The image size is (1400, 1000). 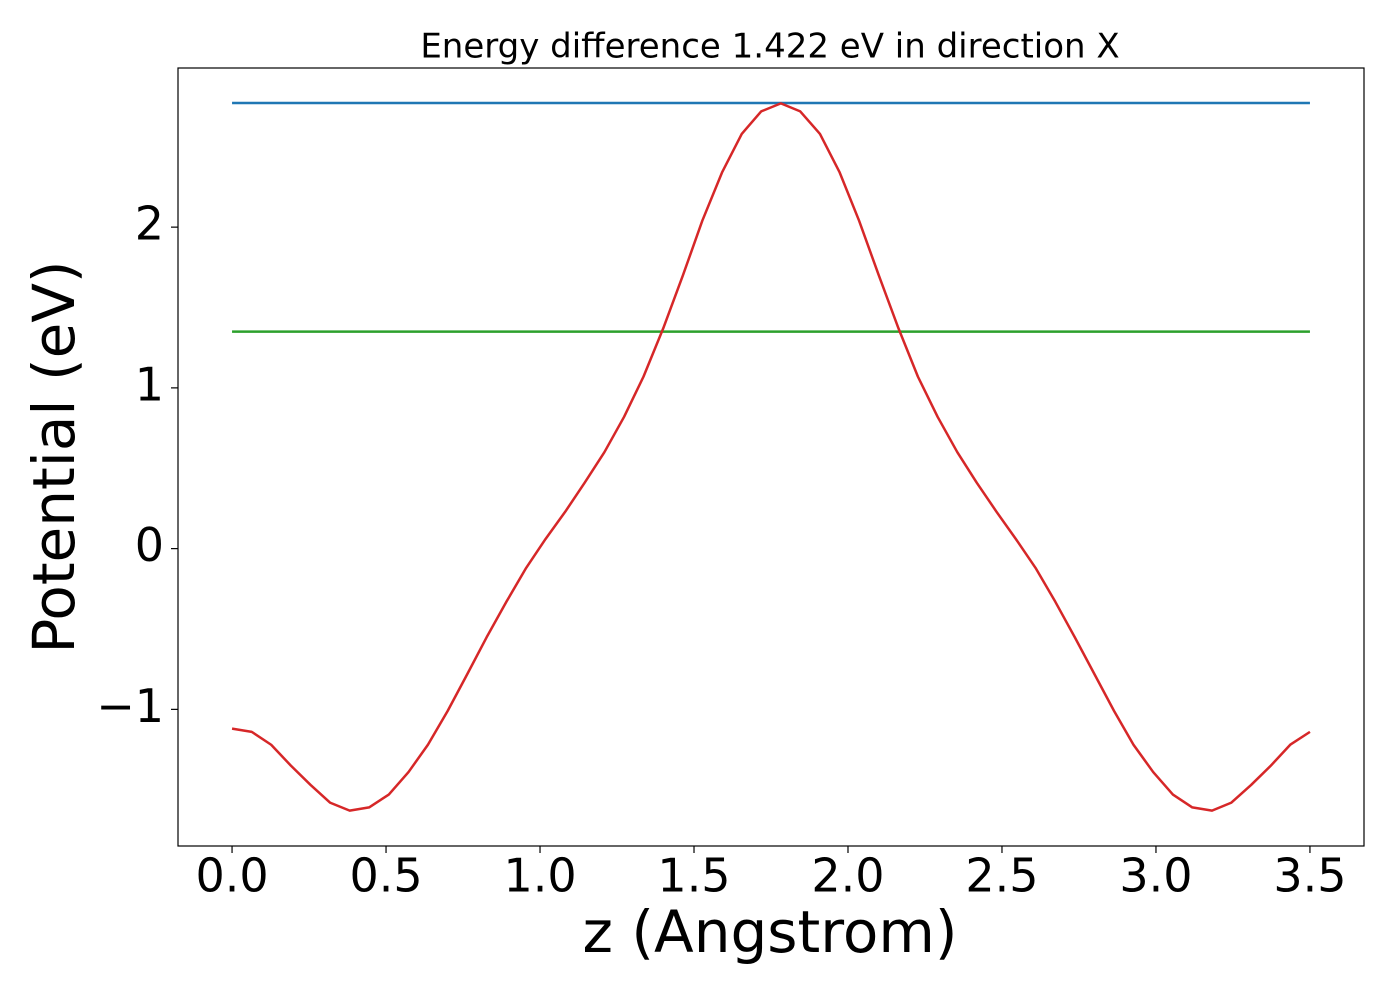 I want to click on y-tick-label: 1, so click(x=149, y=384).